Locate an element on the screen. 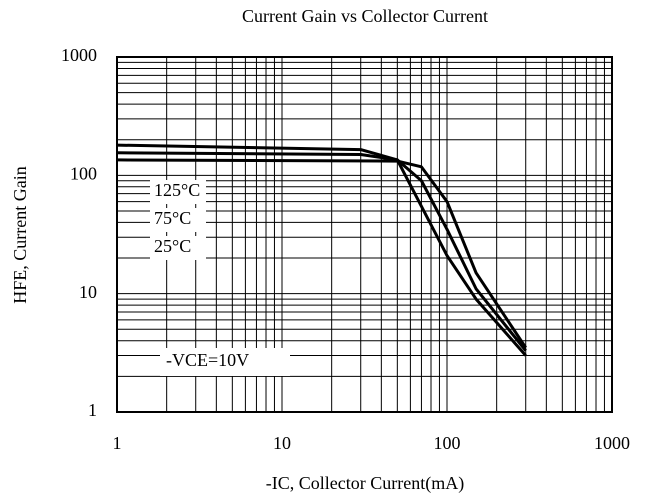 The width and height of the screenshot is (646, 499). legend-label: 75°C is located at coordinates (172, 218).